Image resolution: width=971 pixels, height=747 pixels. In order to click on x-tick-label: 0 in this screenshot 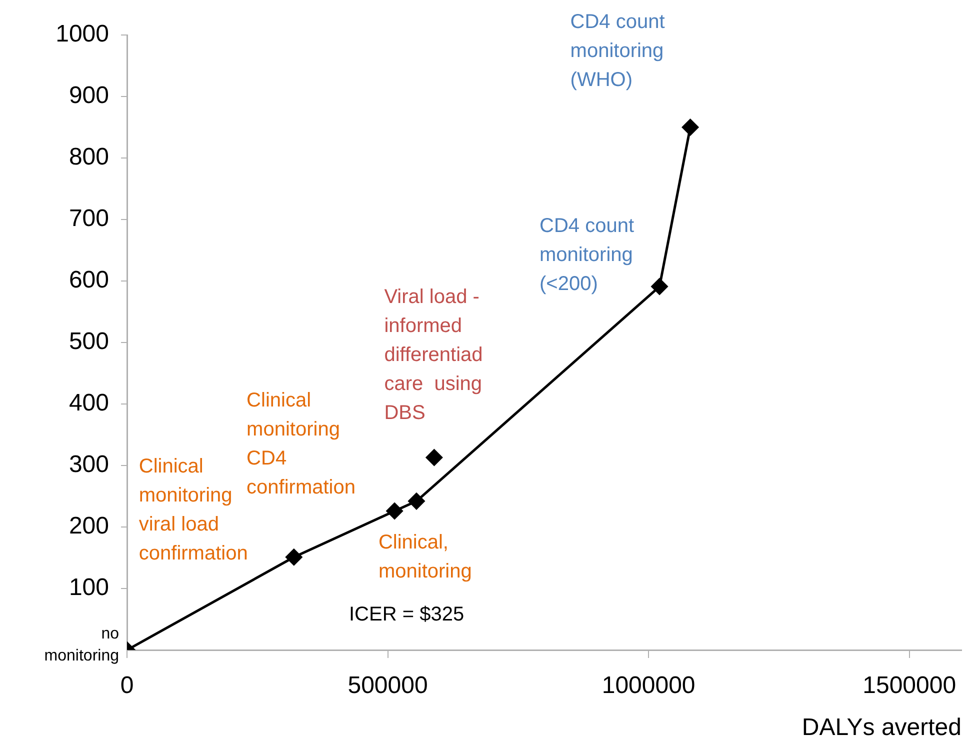, I will do `click(127, 686)`.